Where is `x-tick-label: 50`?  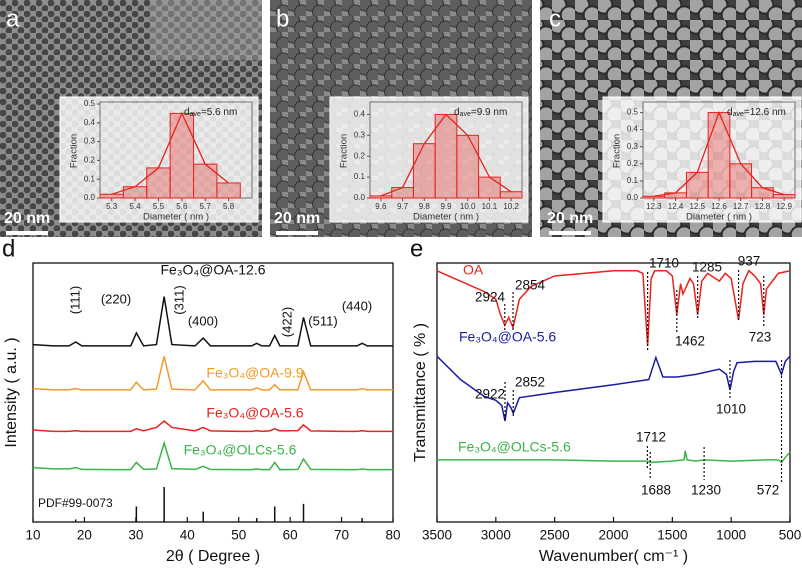
x-tick-label: 50 is located at coordinates (238, 535).